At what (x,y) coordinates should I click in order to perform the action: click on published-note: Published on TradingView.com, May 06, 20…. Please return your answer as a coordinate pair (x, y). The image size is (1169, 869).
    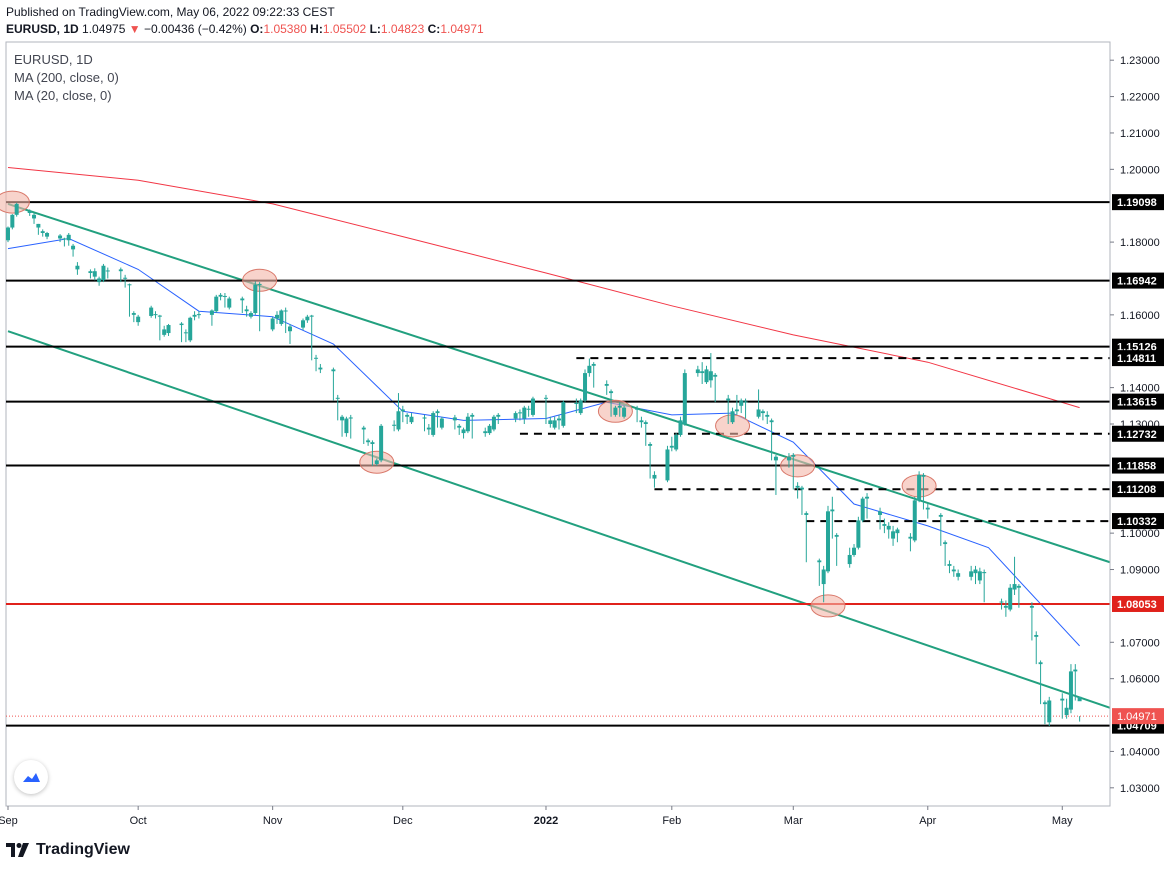
    Looking at the image, I should click on (170, 12).